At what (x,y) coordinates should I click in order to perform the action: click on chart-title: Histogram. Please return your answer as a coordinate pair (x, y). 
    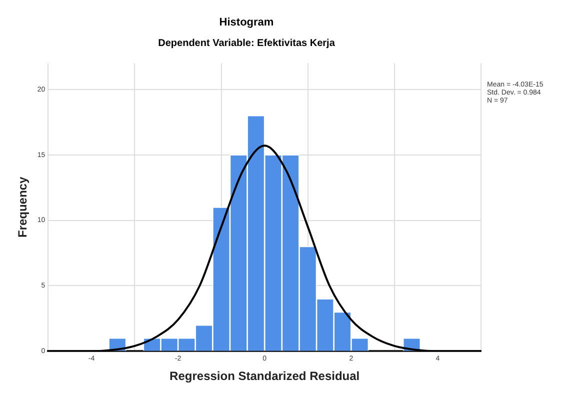
    Looking at the image, I should click on (246, 22).